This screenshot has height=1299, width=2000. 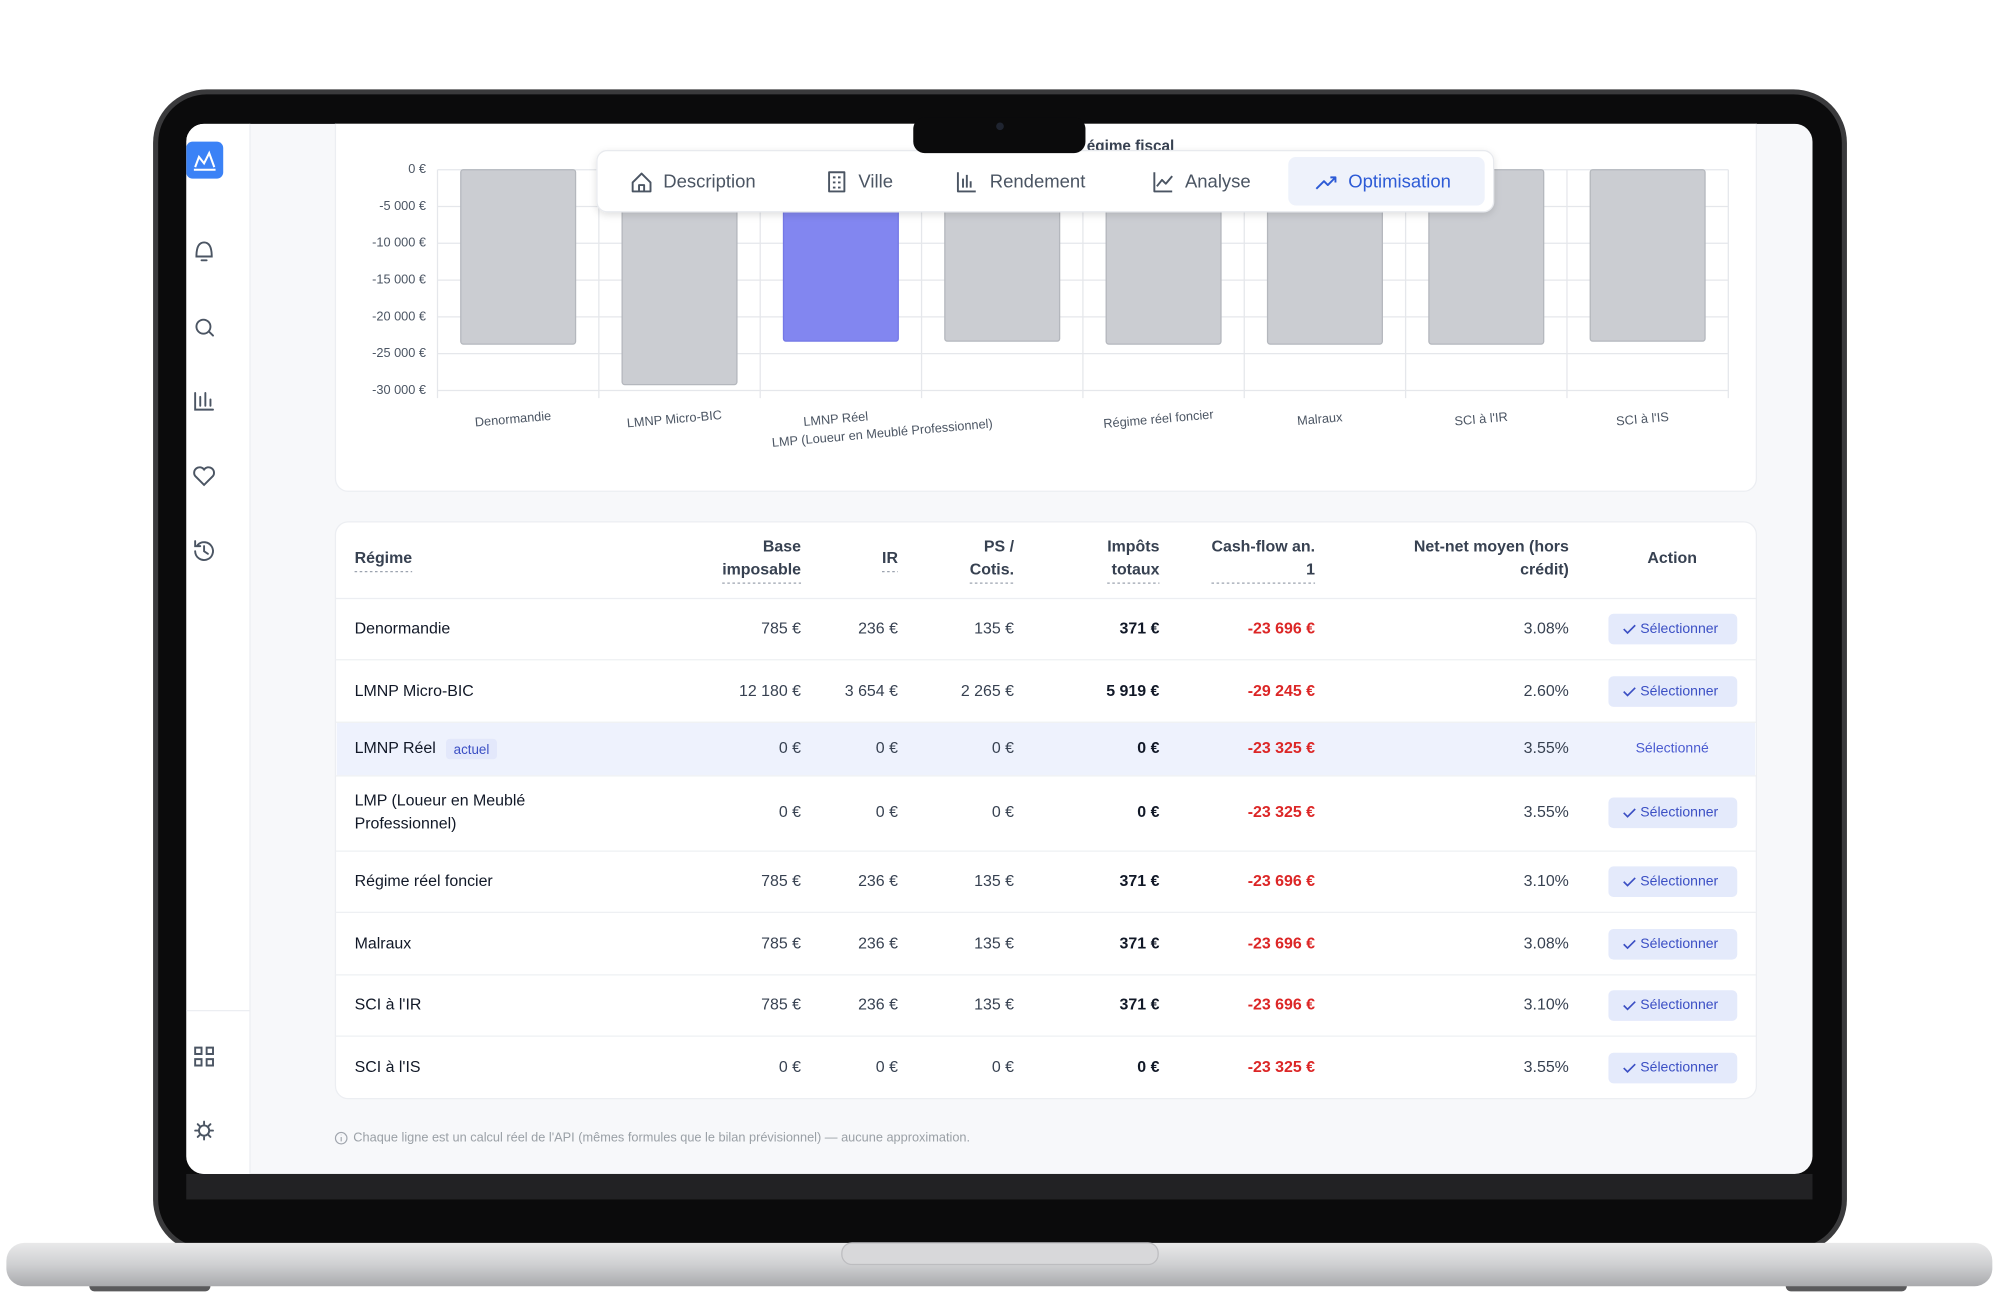 What do you see at coordinates (1647, 255) in the screenshot?
I see `bar` at bounding box center [1647, 255].